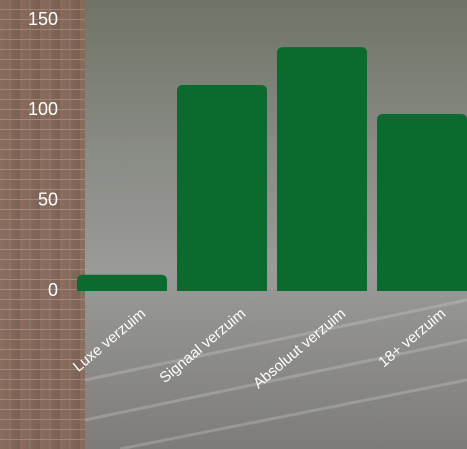 This screenshot has height=449, width=467. What do you see at coordinates (48, 199) in the screenshot?
I see `y-tick-label: 50` at bounding box center [48, 199].